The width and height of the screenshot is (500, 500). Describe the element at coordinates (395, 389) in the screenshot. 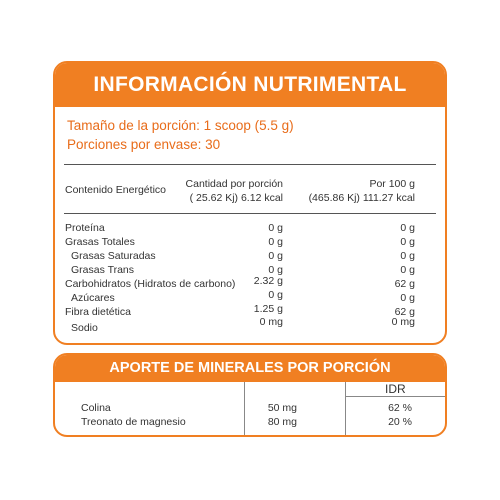

I see `idr-header: IDR` at that location.